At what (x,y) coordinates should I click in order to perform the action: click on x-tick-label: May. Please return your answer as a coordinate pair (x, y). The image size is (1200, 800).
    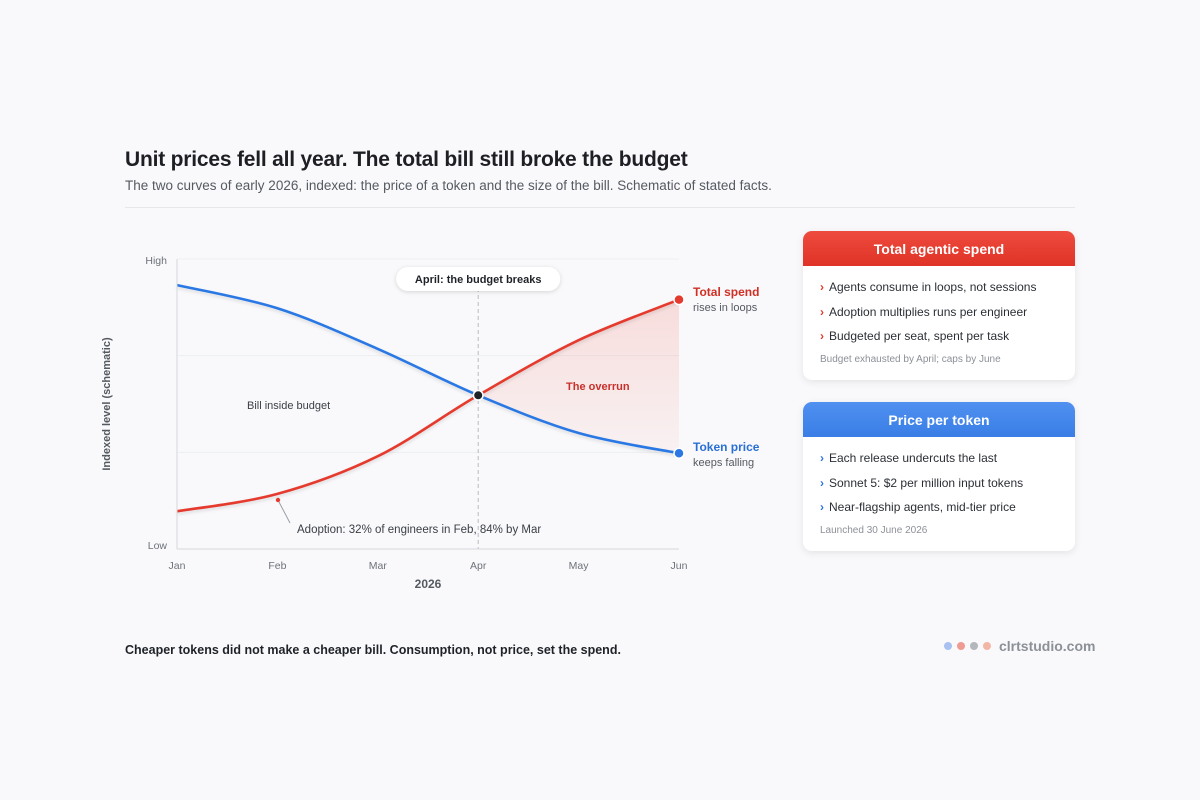
    Looking at the image, I should click on (579, 566).